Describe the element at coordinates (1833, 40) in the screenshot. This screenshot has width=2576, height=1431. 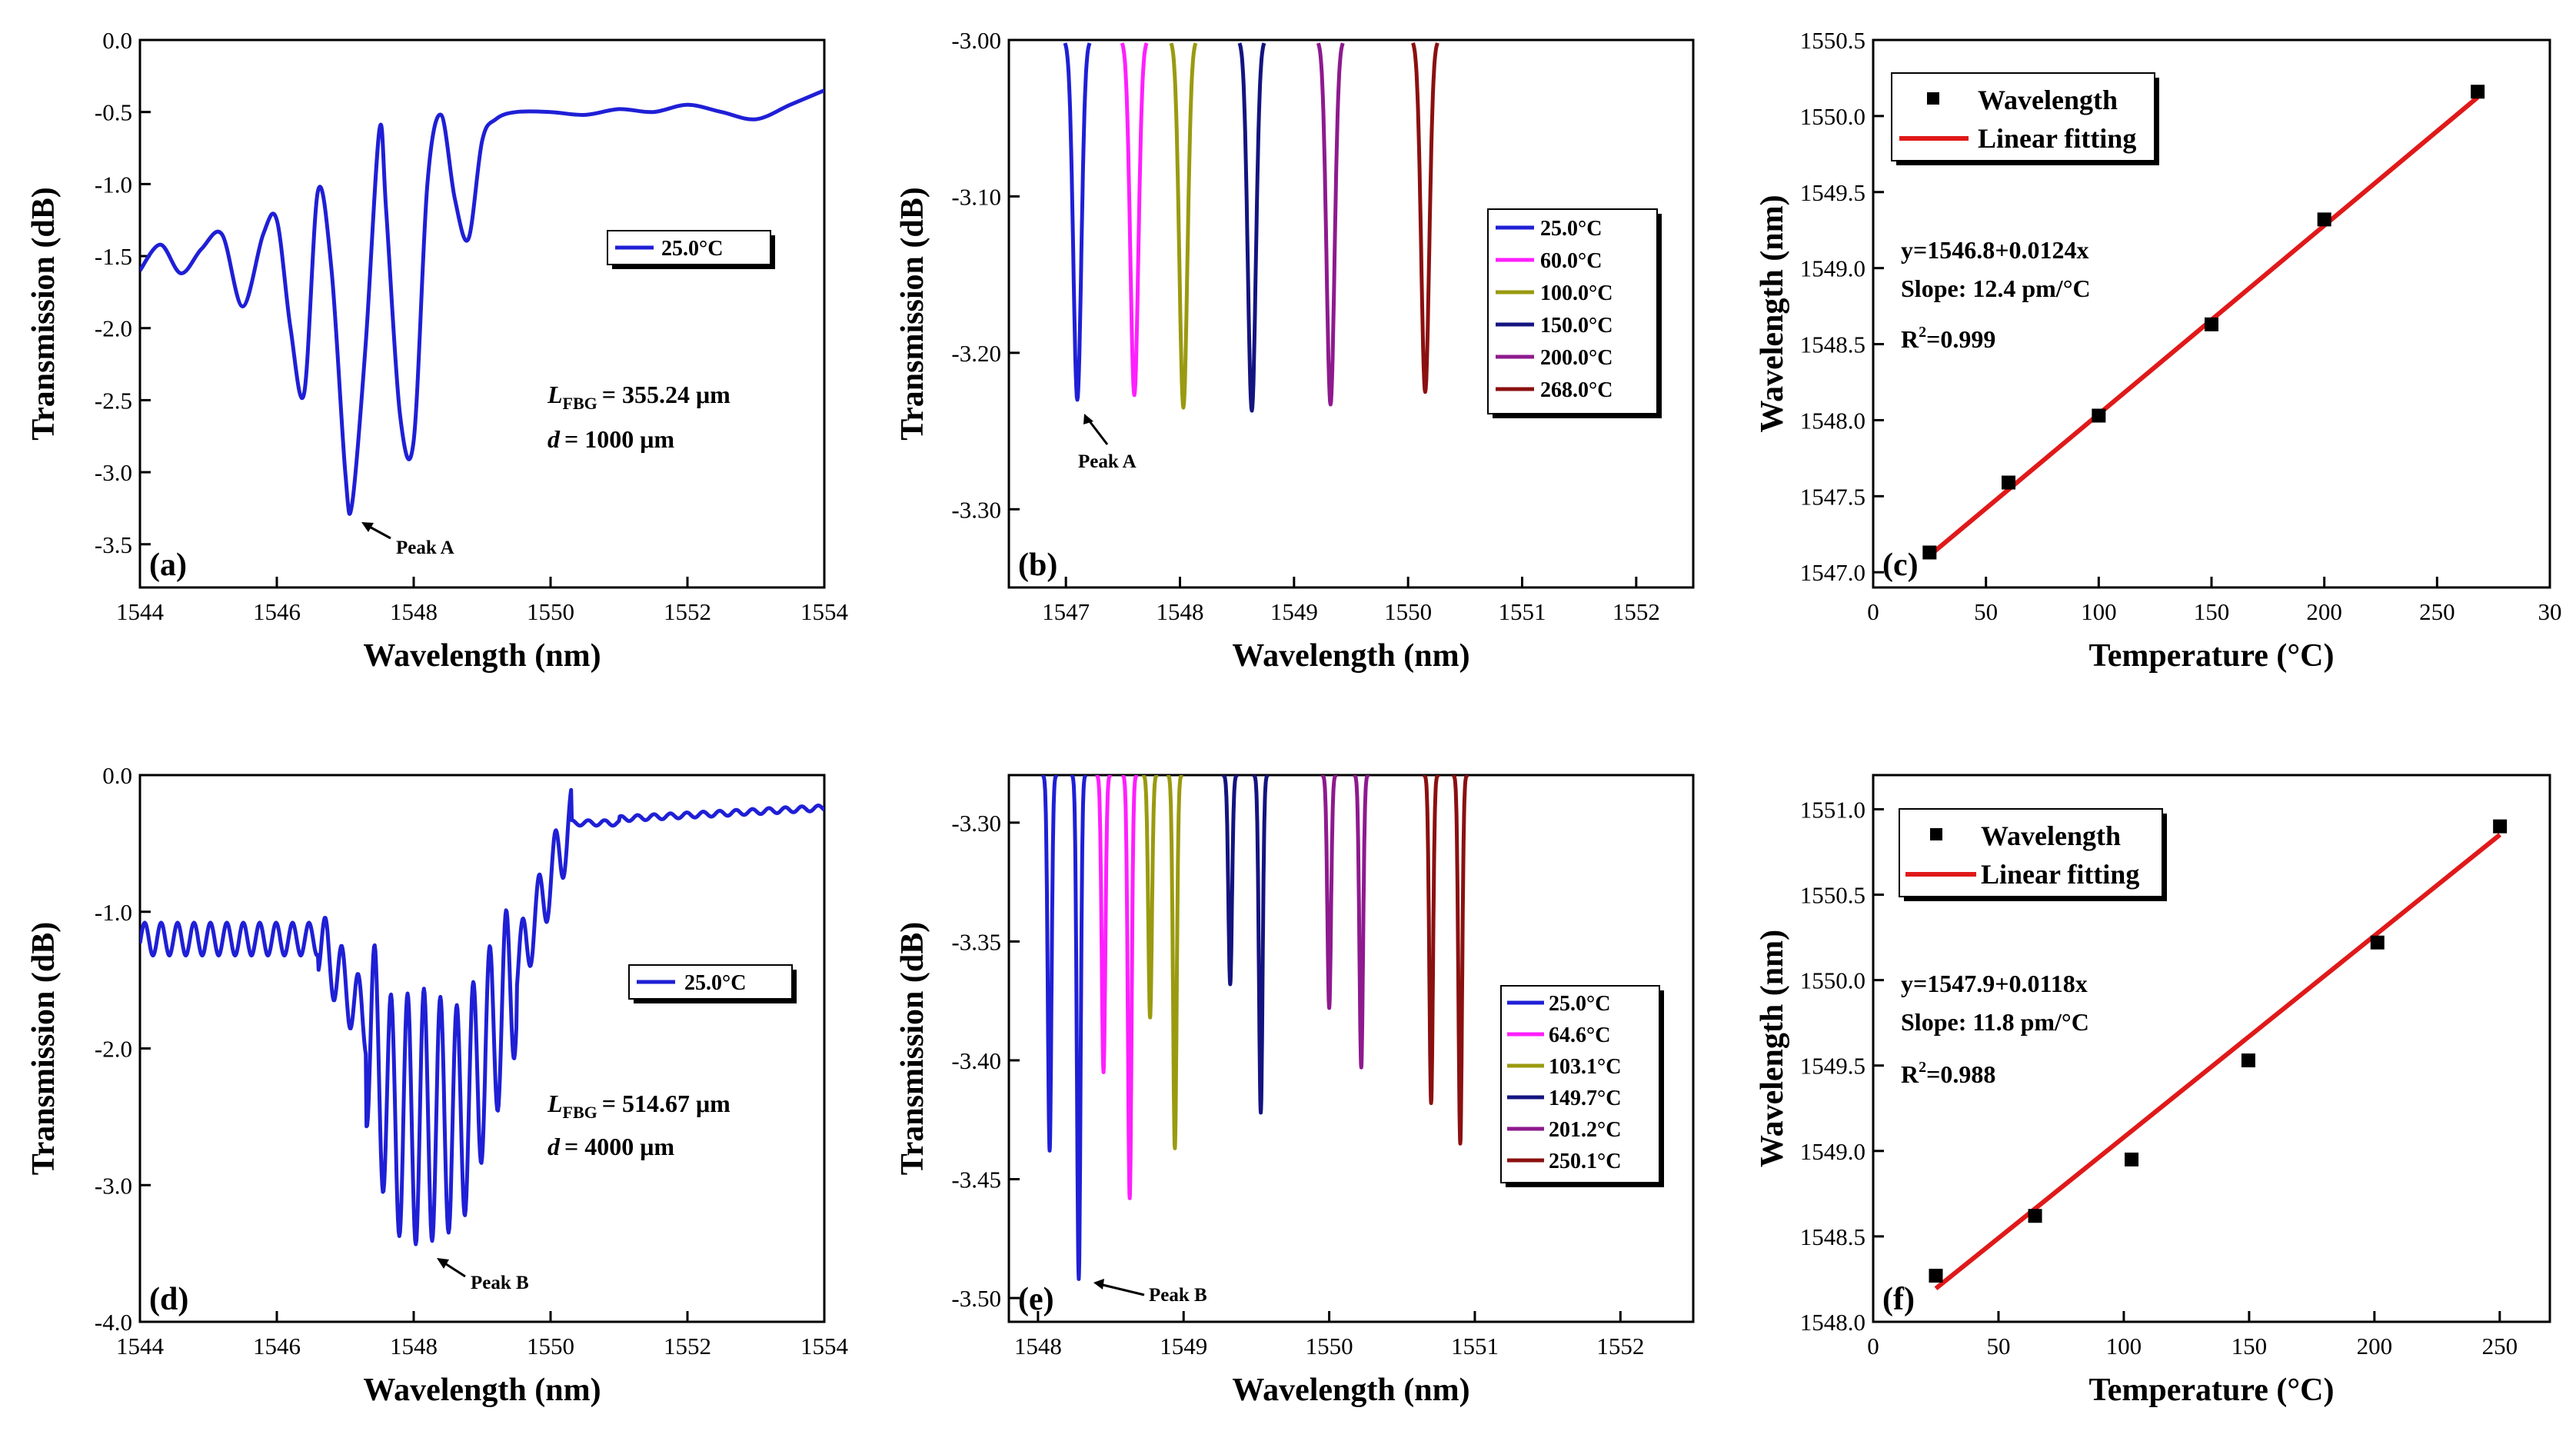
I see `y-tick-label: 1550.5` at that location.